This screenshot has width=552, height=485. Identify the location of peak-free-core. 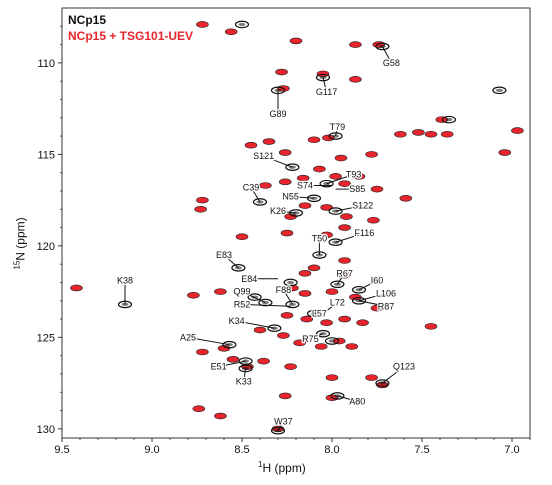
(449, 120).